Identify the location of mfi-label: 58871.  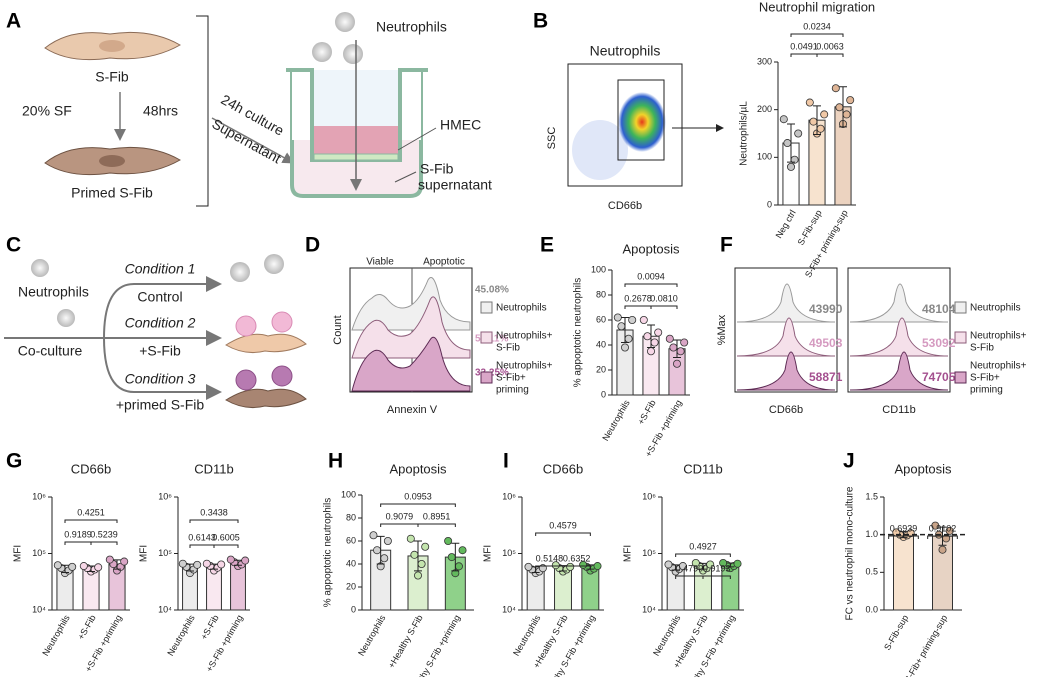
(826, 377).